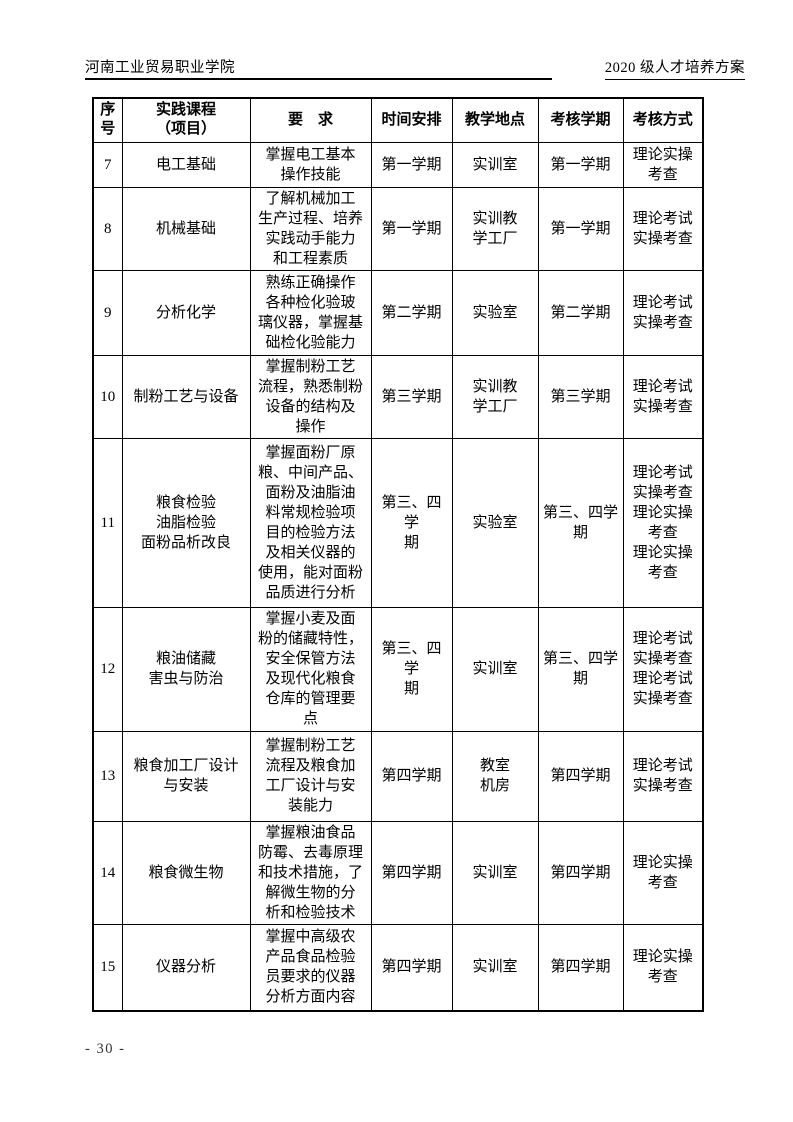 The width and height of the screenshot is (793, 1122). What do you see at coordinates (107, 872) in the screenshot?
I see `cell-no: 14` at bounding box center [107, 872].